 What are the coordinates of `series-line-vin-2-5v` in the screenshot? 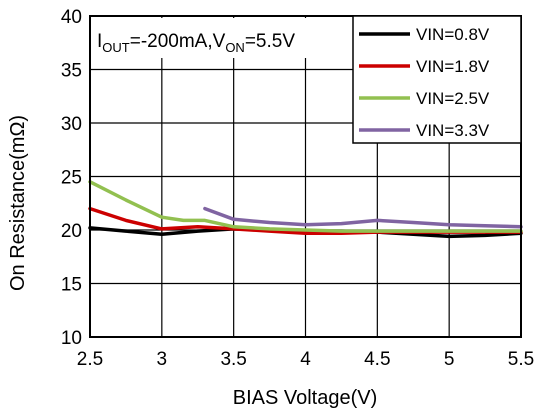 It's located at (305, 206).